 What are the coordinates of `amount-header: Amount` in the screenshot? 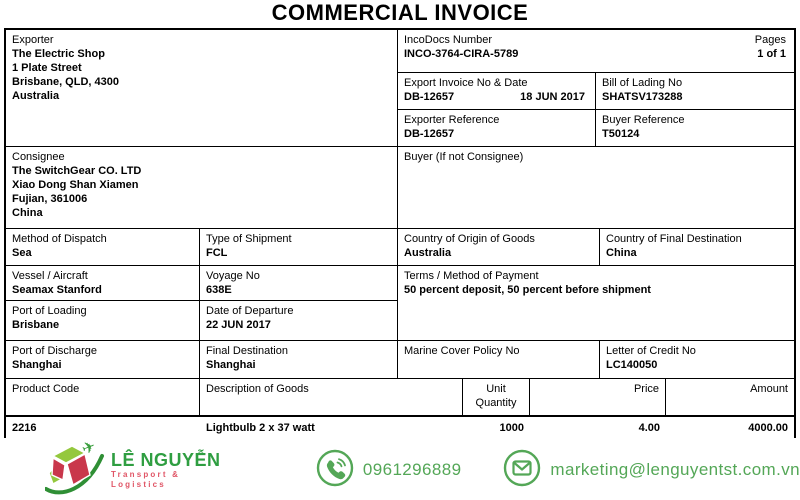 It's located at (769, 389).